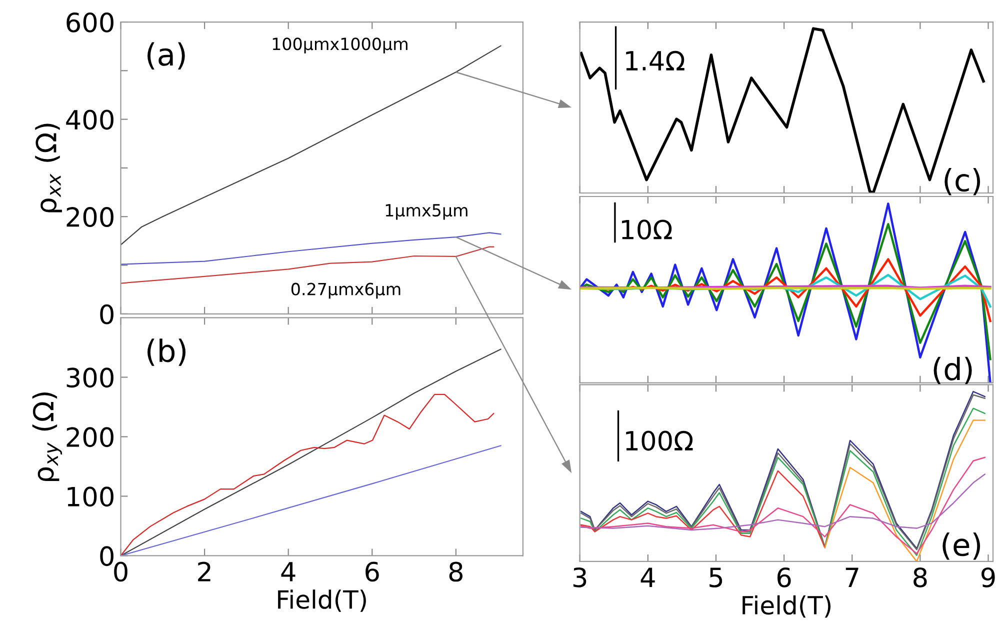 The image size is (998, 638). Describe the element at coordinates (647, 230) in the screenshot. I see `annotation: 10Ω` at that location.